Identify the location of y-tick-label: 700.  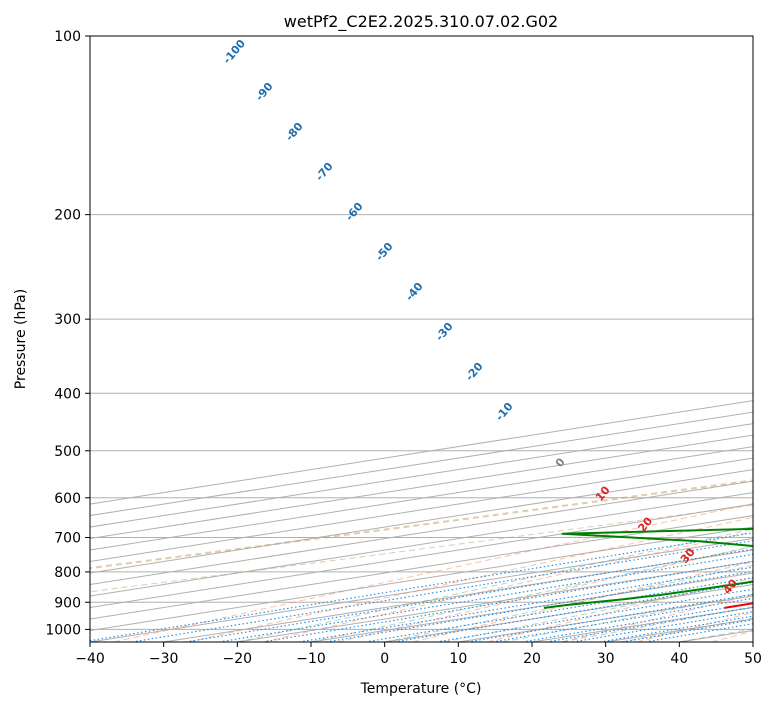
(67, 539).